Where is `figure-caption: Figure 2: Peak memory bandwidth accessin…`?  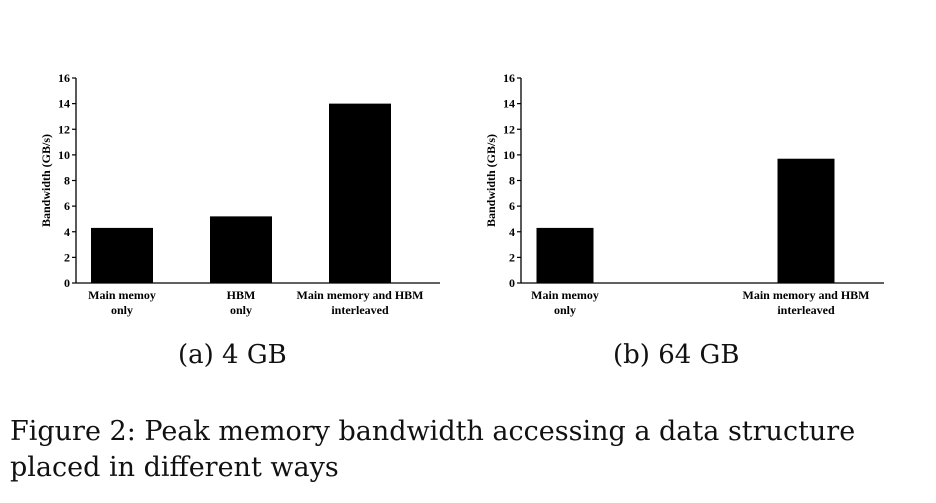 figure-caption: Figure 2: Peak memory bandwidth accessin… is located at coordinates (433, 449).